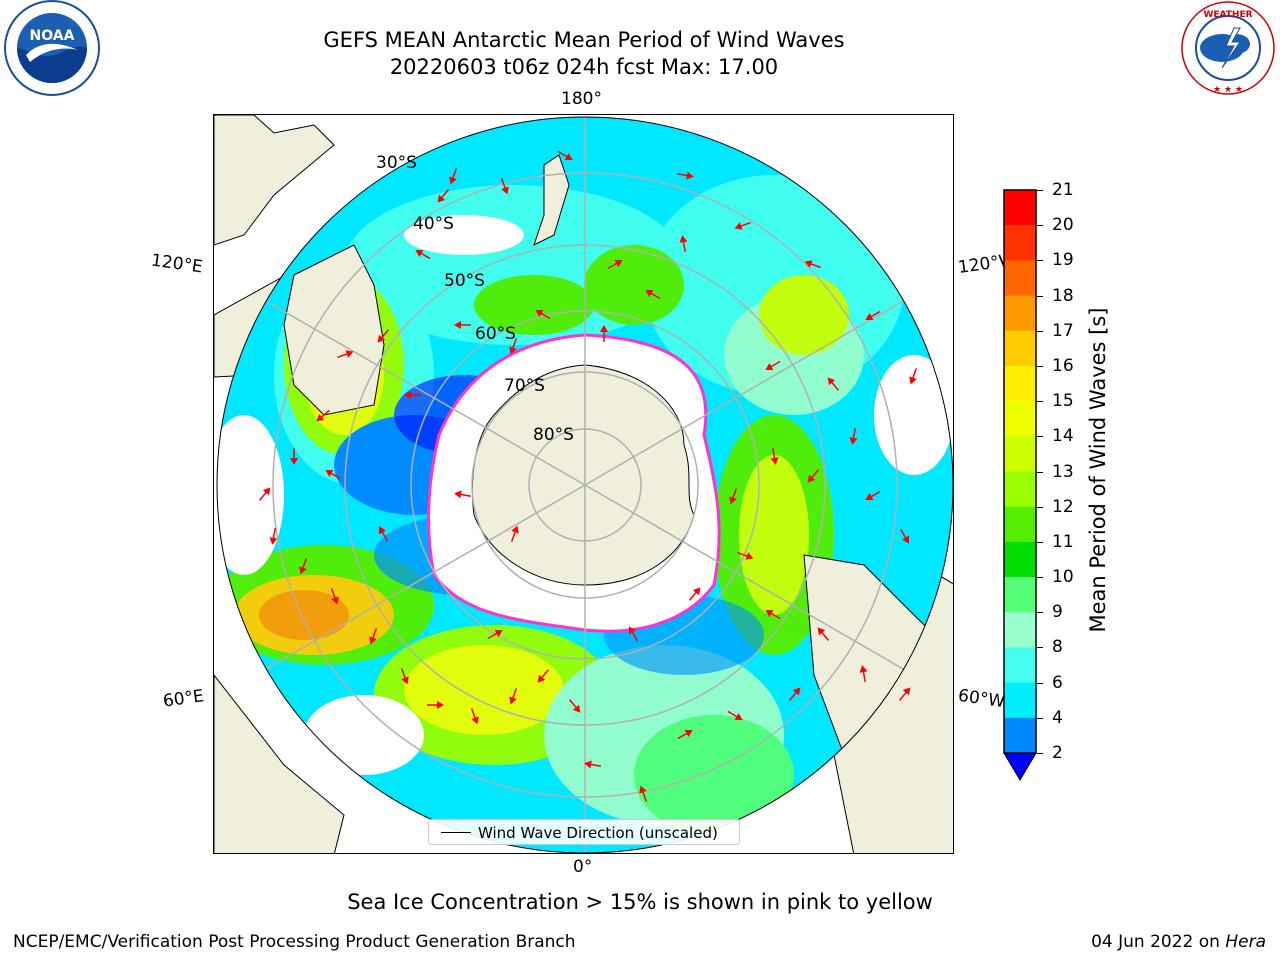 The image size is (1280, 960). Describe the element at coordinates (524, 386) in the screenshot. I see `lat-label-70s: 70°S` at that location.